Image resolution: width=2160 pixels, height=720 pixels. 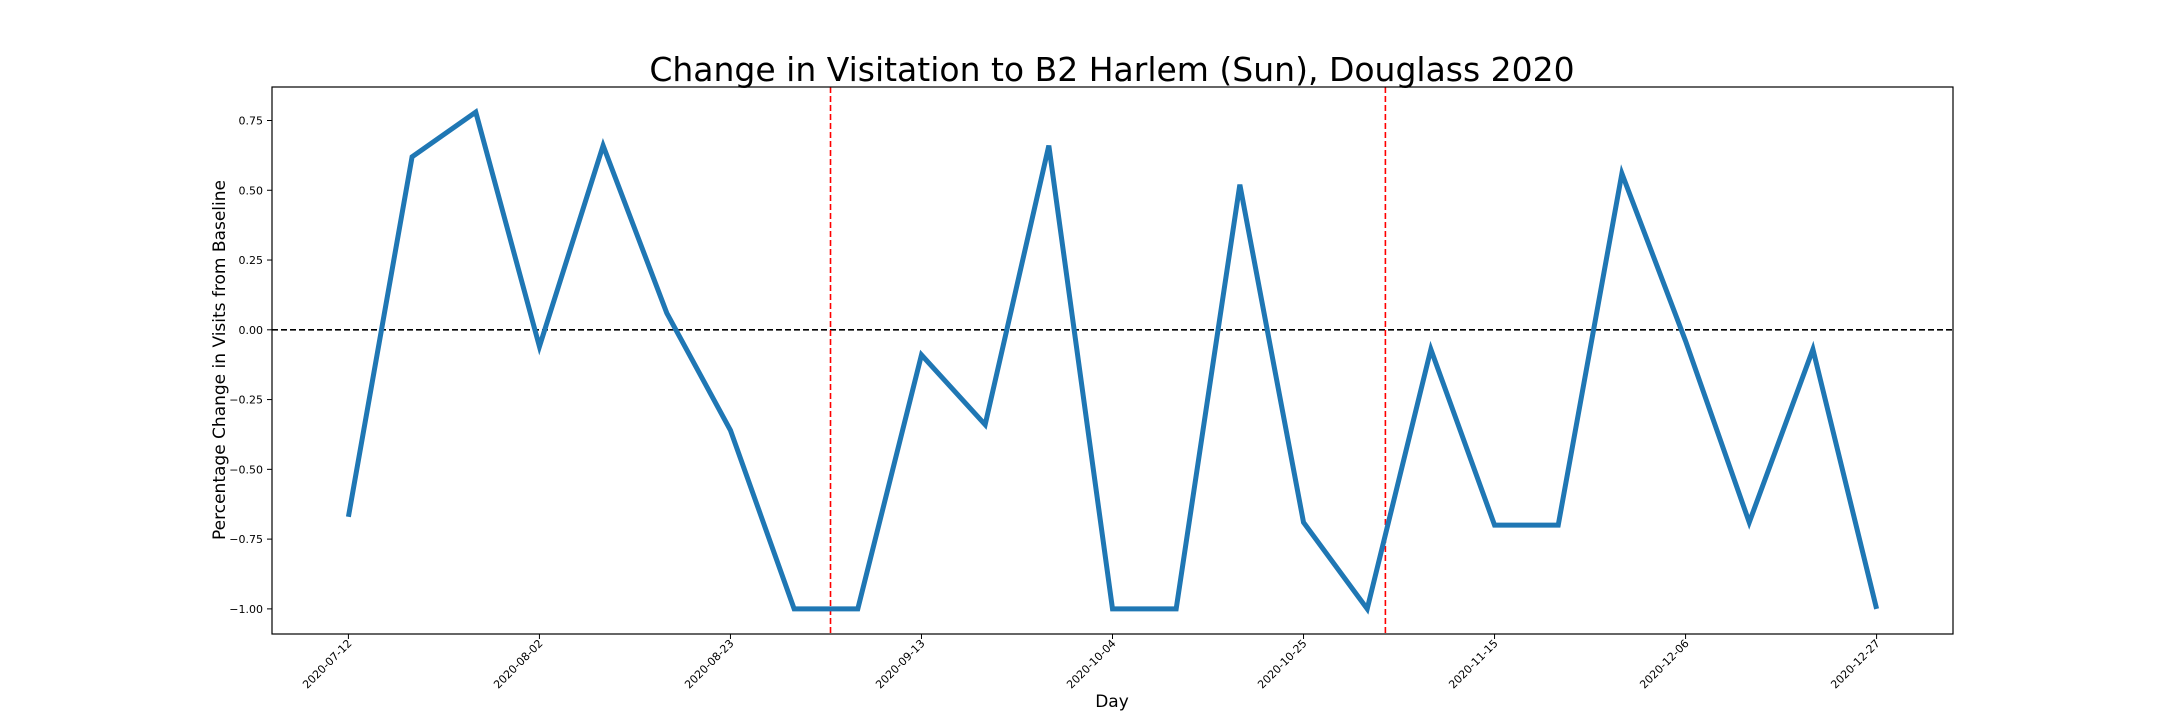 I want to click on x-tick-label: 2020-10-25, so click(x=1282, y=664).